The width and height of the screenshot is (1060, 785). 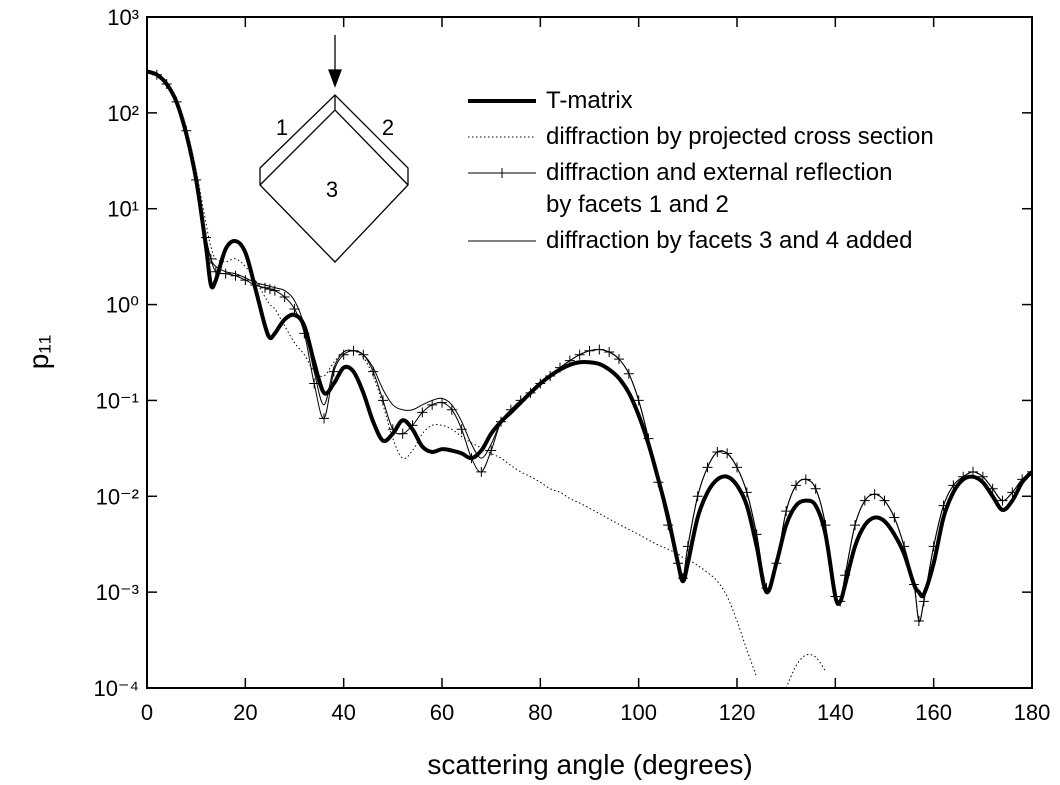 I want to click on series-line, so click(x=805, y=670).